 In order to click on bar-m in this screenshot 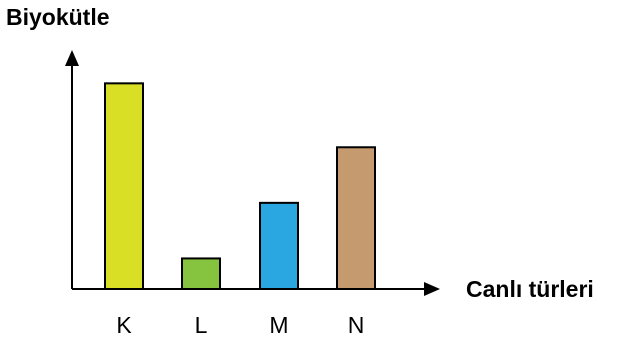, I will do `click(279, 245)`.